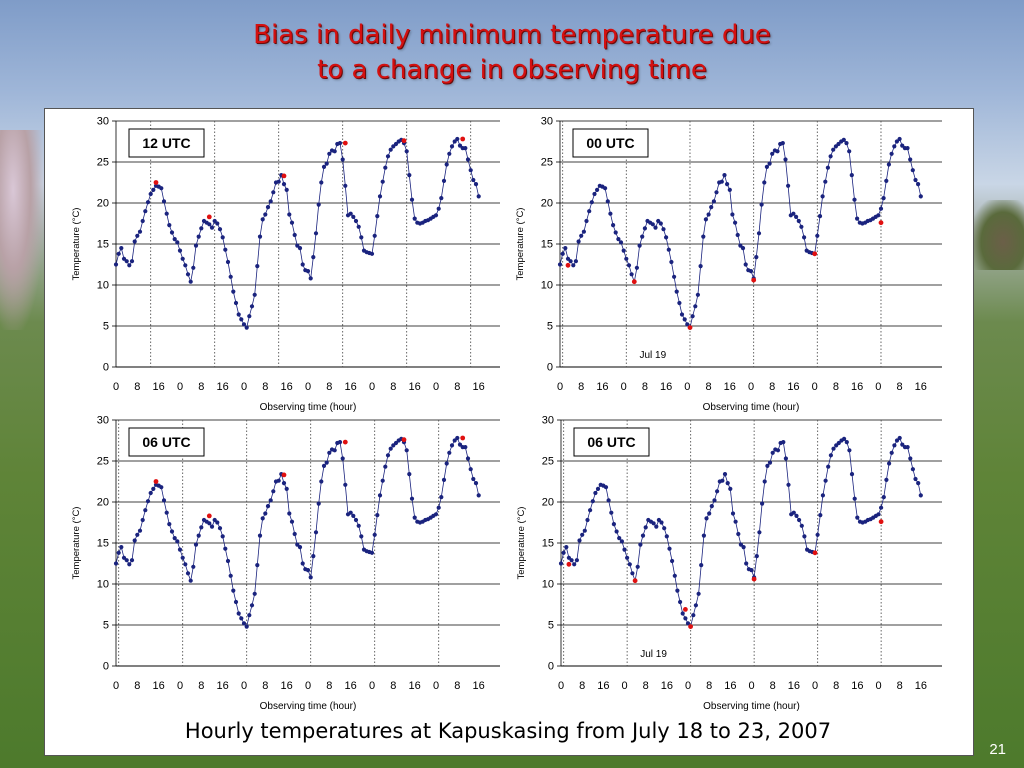 The image size is (1024, 768). What do you see at coordinates (308, 706) in the screenshot?
I see `x-axis-title: Observing time (hour)` at bounding box center [308, 706].